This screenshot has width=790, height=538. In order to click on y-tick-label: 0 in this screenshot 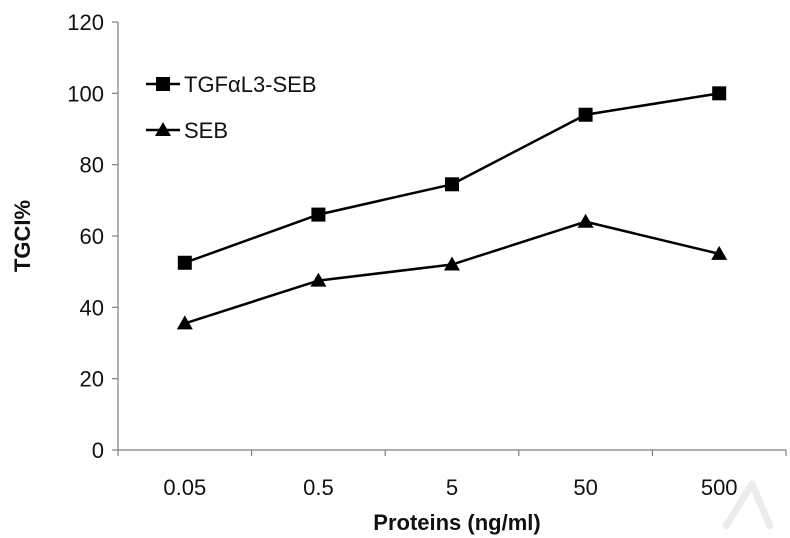, I will do `click(98, 450)`.